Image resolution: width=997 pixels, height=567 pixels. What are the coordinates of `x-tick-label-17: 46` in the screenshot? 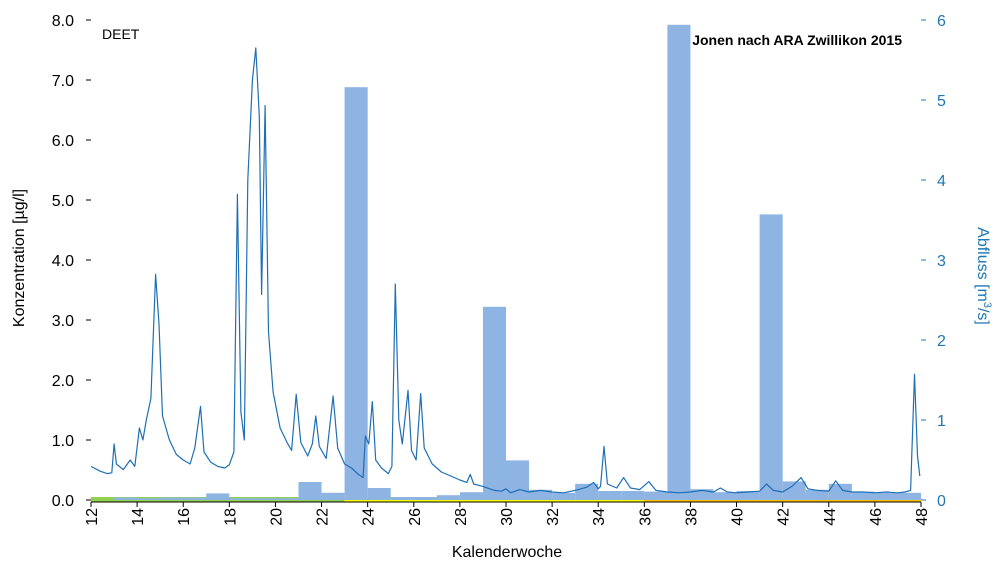 It's located at (876, 517).